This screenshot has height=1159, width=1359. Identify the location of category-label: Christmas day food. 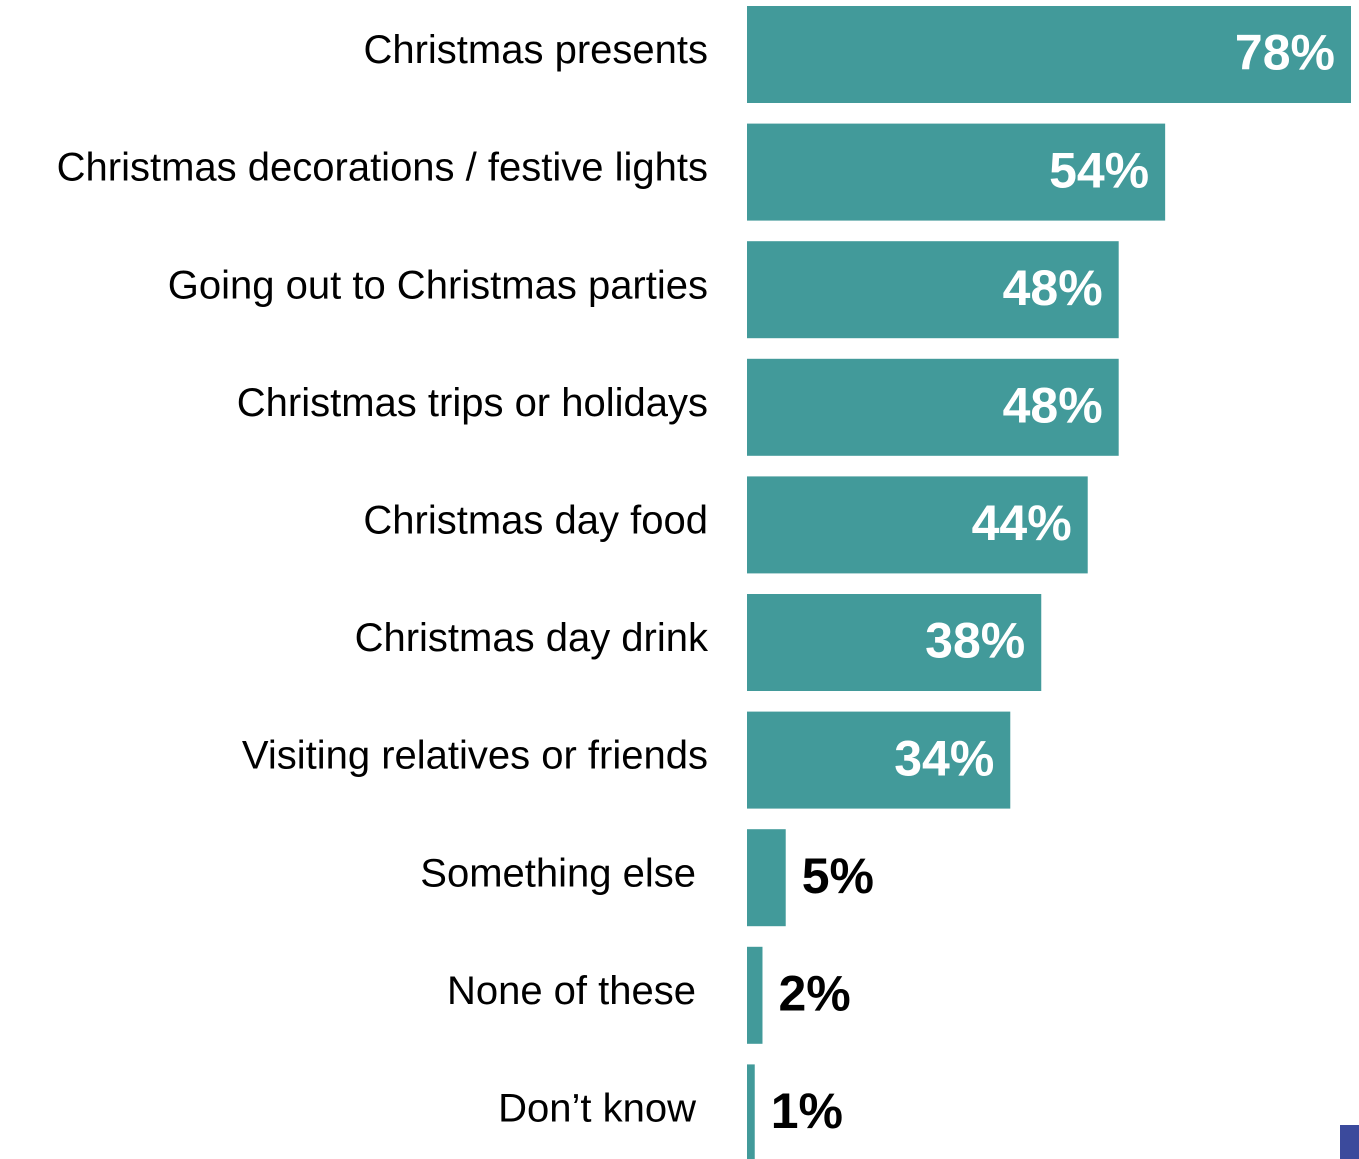
(535, 520).